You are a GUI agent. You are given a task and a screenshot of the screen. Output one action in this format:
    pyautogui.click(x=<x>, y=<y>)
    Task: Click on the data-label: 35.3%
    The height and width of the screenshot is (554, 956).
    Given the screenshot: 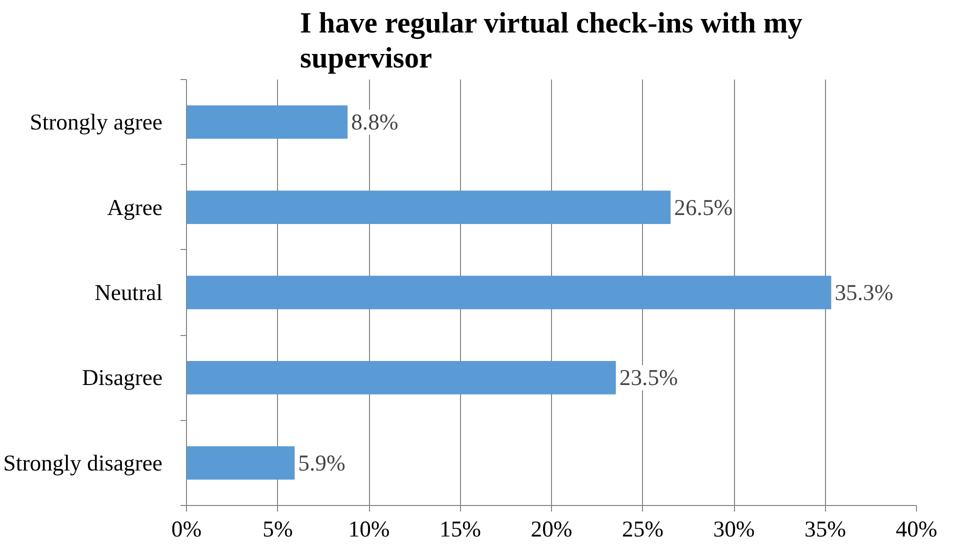 What is the action you would take?
    pyautogui.click(x=864, y=292)
    